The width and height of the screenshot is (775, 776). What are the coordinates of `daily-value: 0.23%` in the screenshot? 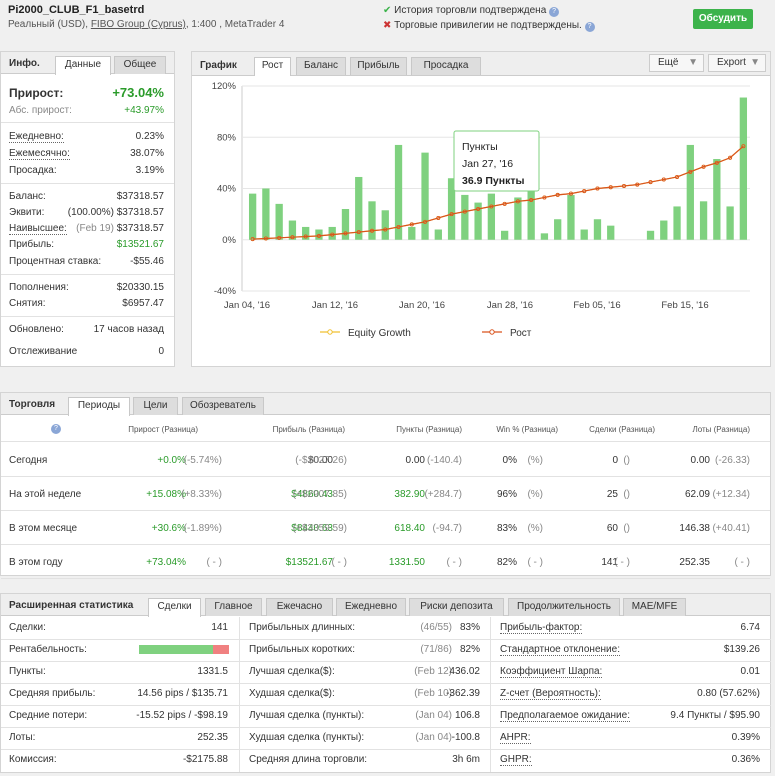 It's located at (149, 136).